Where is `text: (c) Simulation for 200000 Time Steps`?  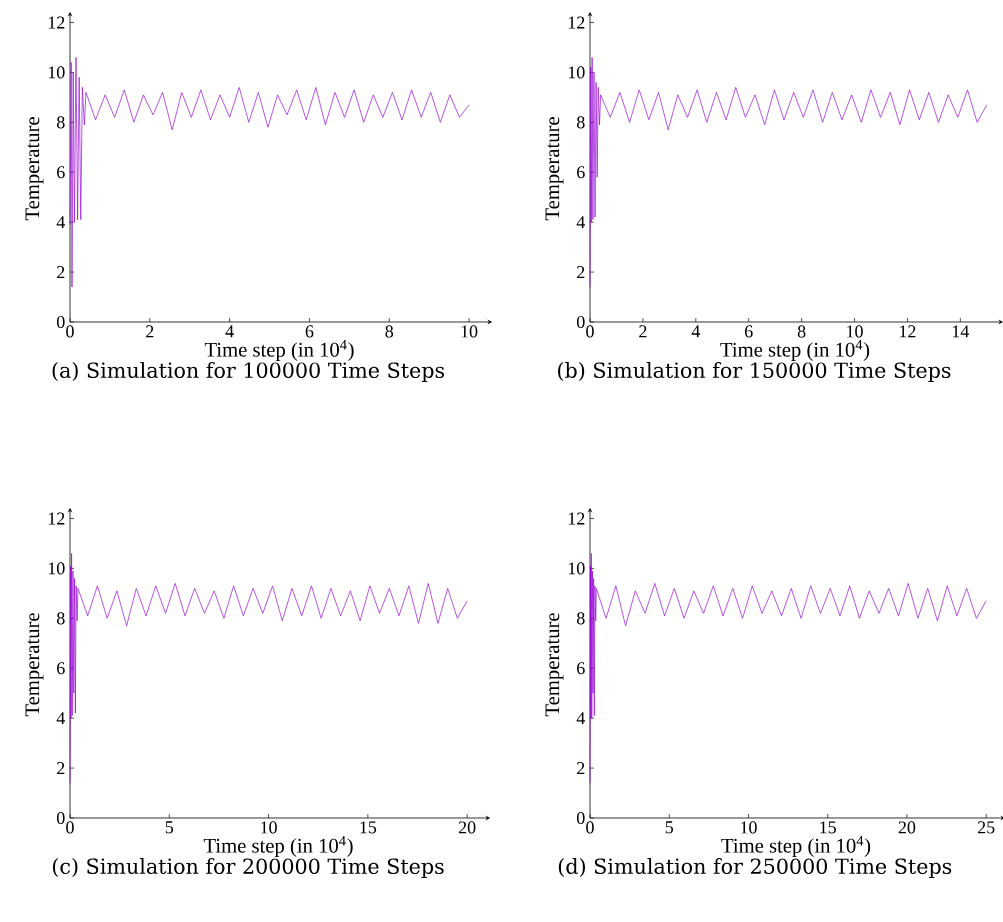
text: (c) Simulation for 200000 Time Steps is located at coordinates (248, 868).